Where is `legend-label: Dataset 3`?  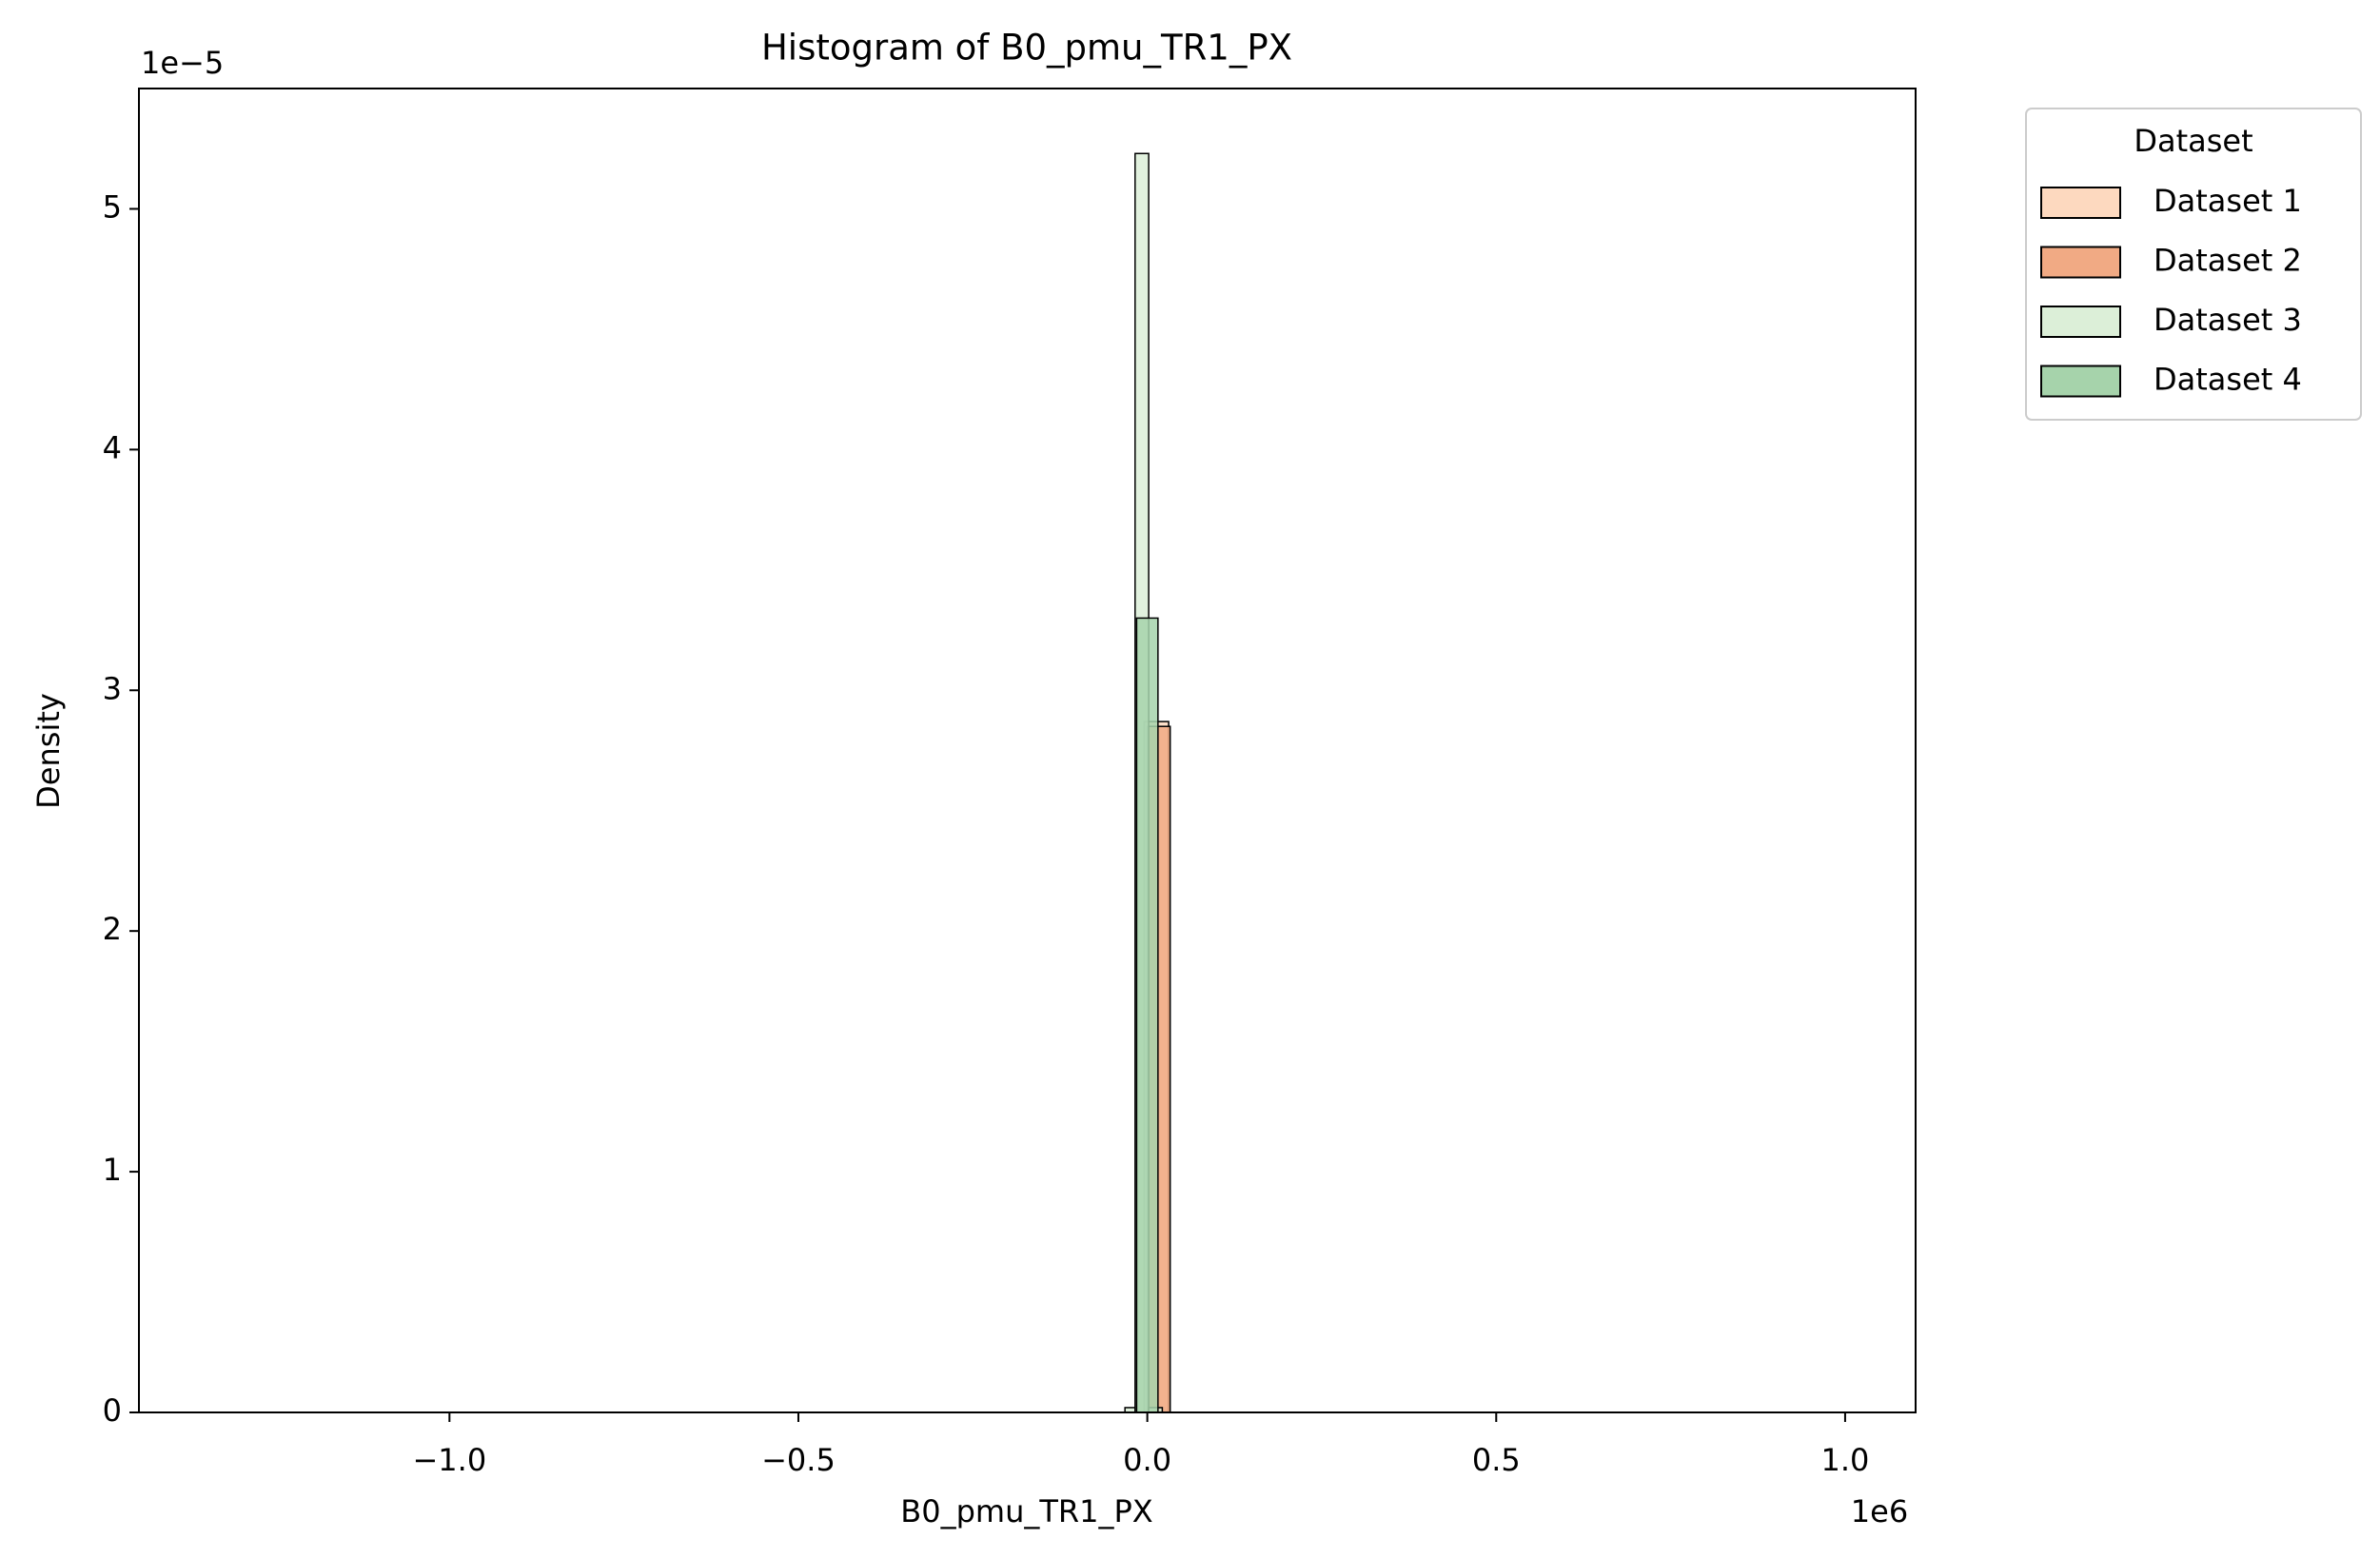 legend-label: Dataset 3 is located at coordinates (2228, 320).